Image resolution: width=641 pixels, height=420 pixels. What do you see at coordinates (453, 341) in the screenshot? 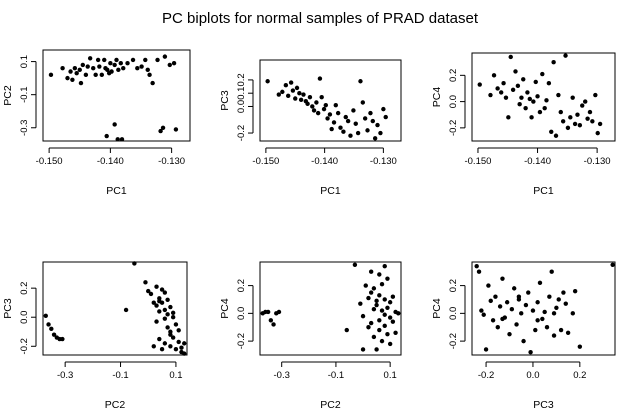
I see `y-tick-label: -0.2` at bounding box center [453, 341].